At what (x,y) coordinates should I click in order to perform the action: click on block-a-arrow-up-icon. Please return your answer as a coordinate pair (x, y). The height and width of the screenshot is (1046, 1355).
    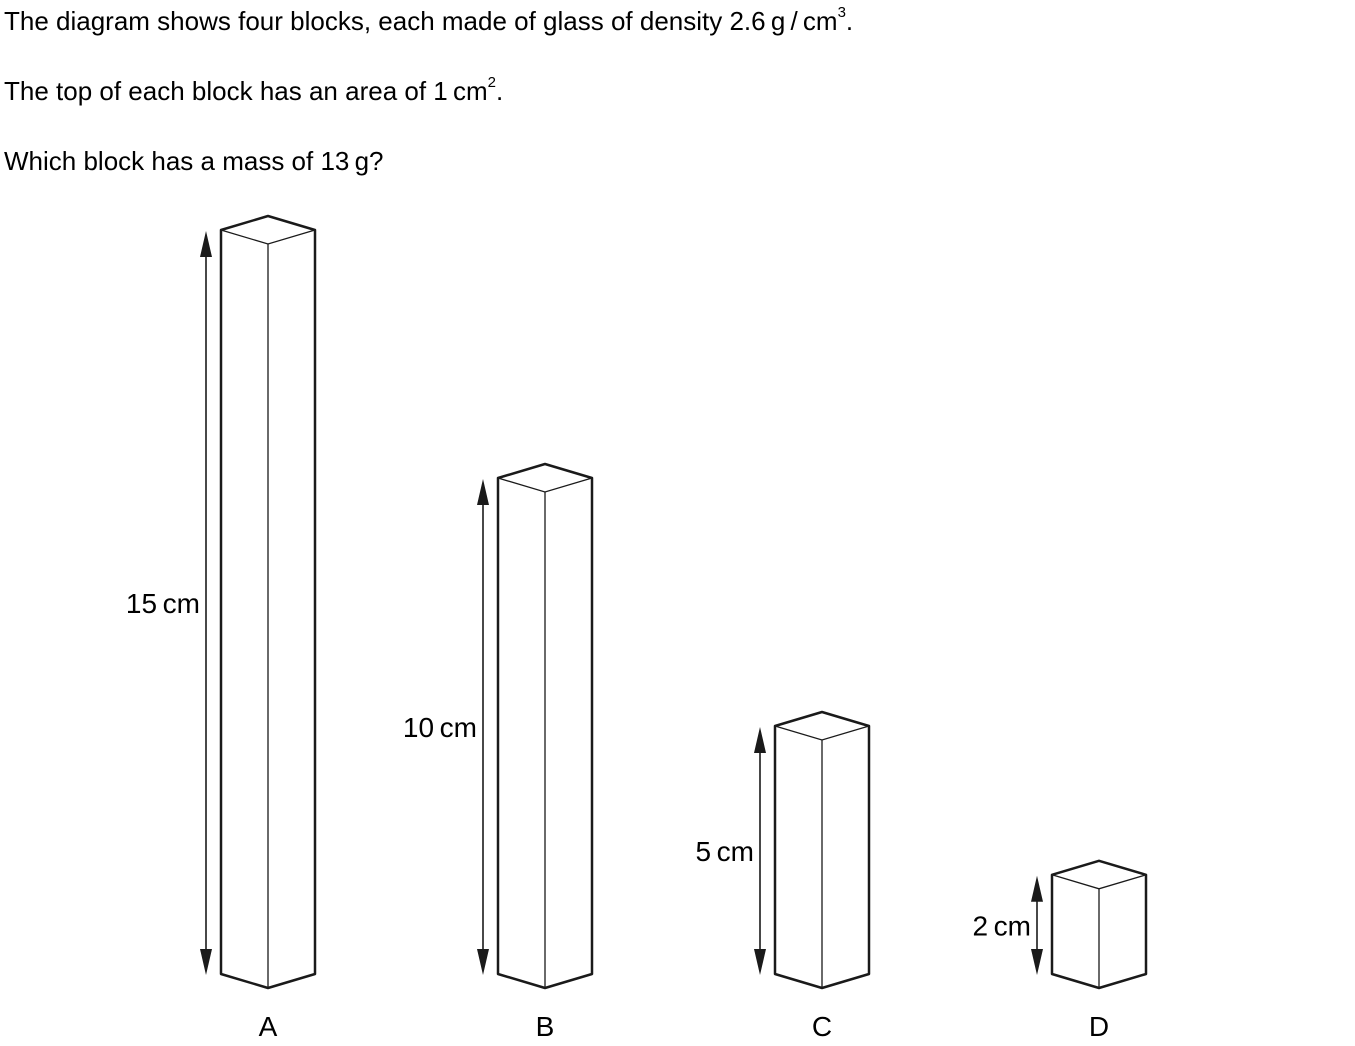
    Looking at the image, I should click on (206, 244).